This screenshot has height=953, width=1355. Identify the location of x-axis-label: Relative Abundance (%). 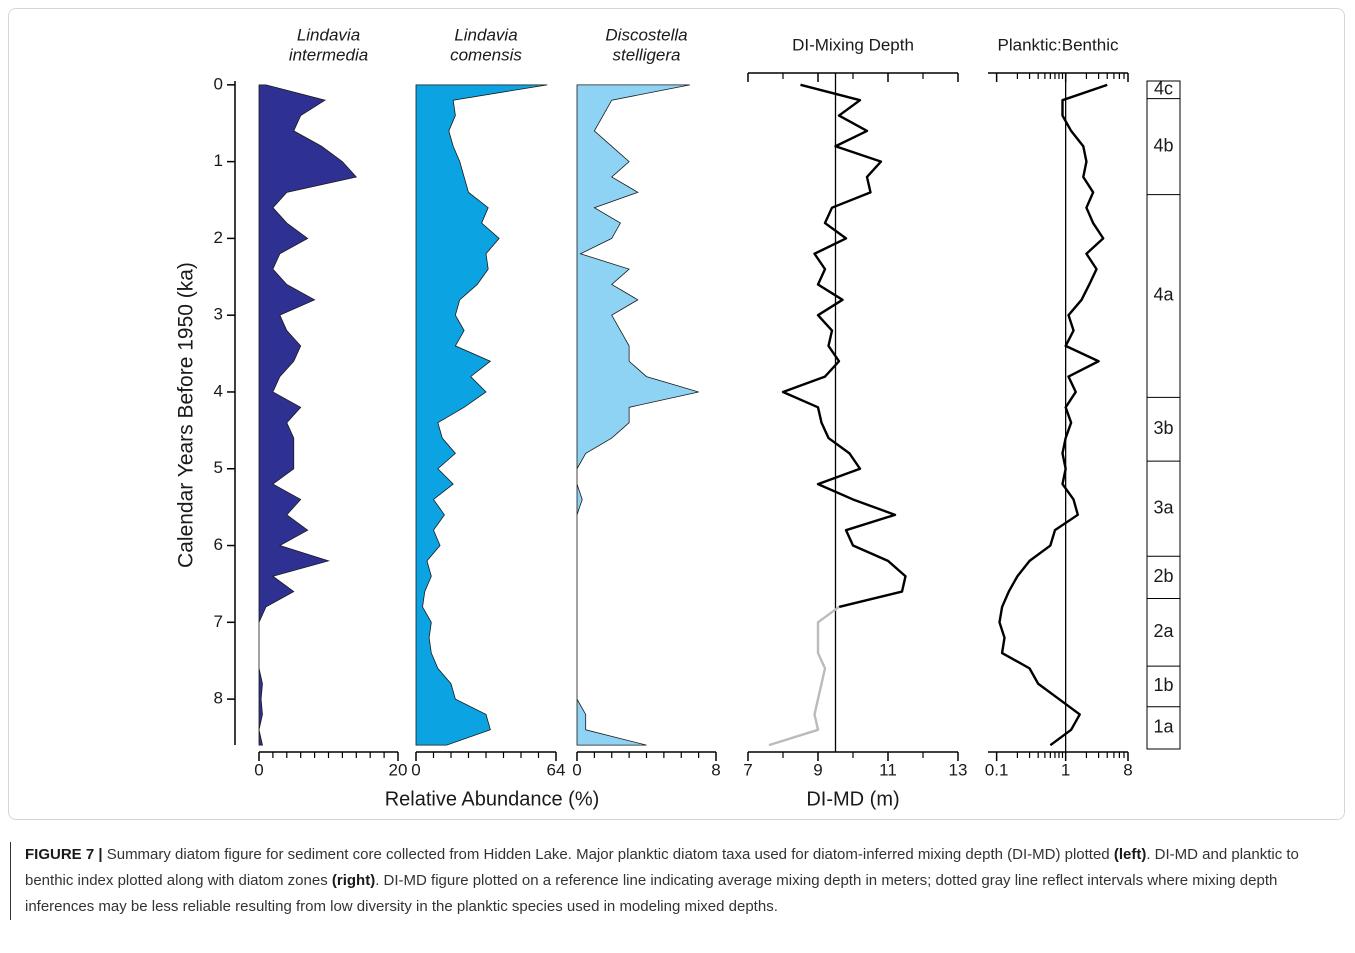
(492, 799).